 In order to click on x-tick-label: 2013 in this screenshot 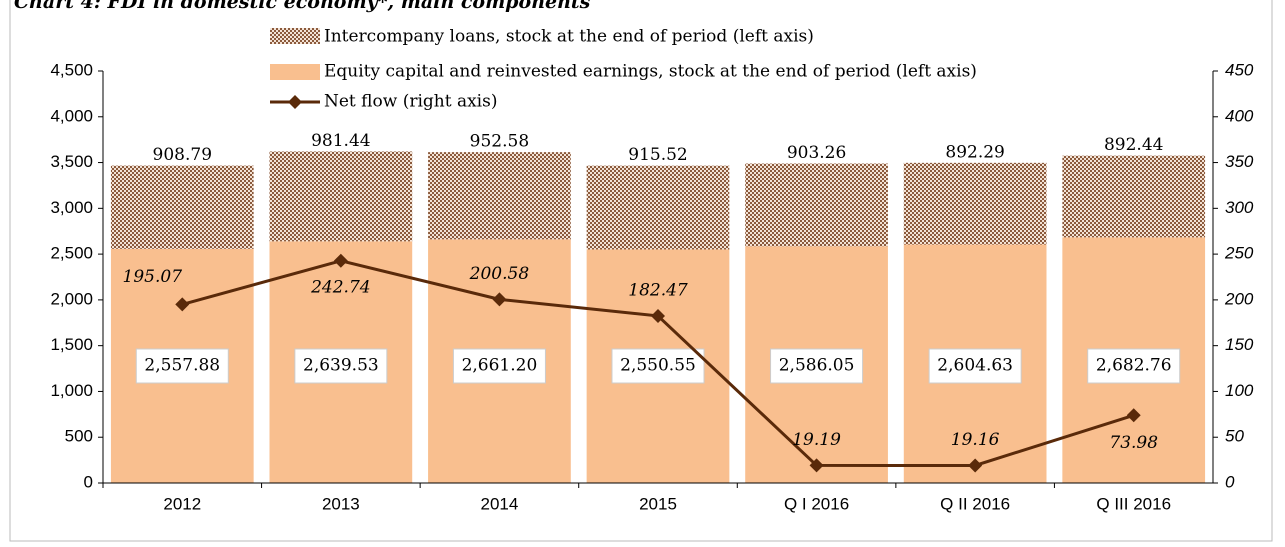, I will do `click(341, 503)`.